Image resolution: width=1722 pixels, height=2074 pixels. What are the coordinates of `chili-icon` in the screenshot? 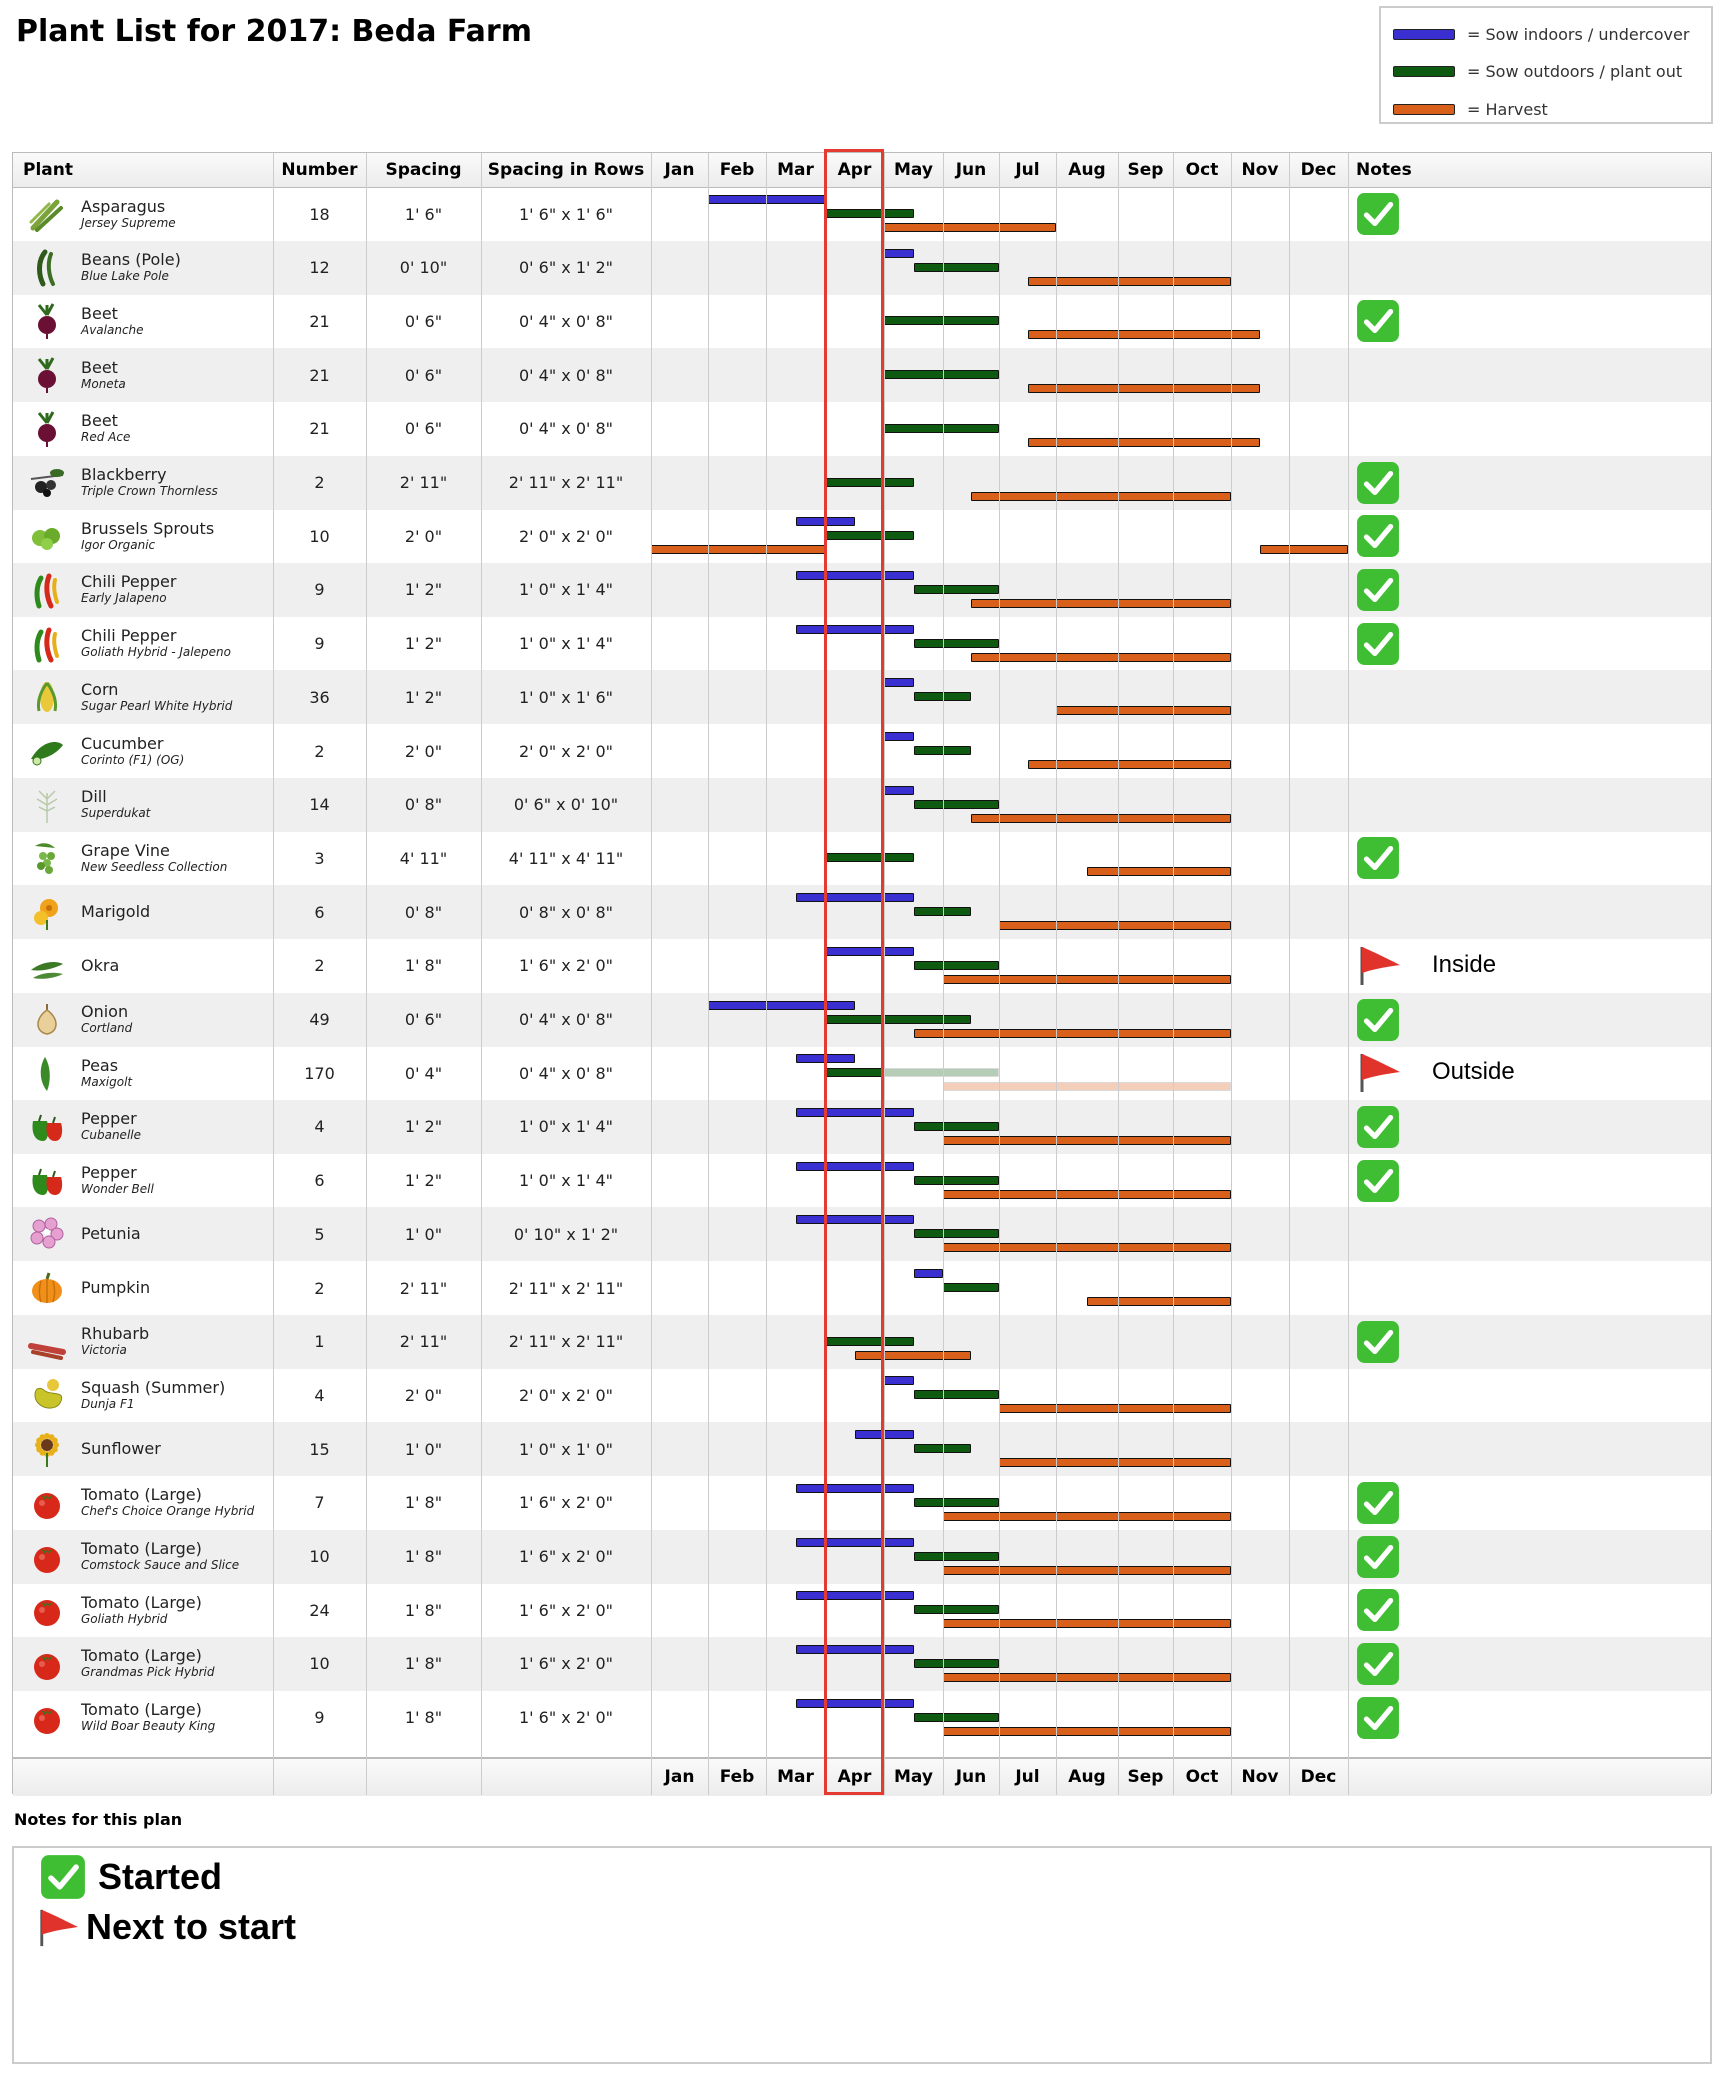 It's located at (47, 644).